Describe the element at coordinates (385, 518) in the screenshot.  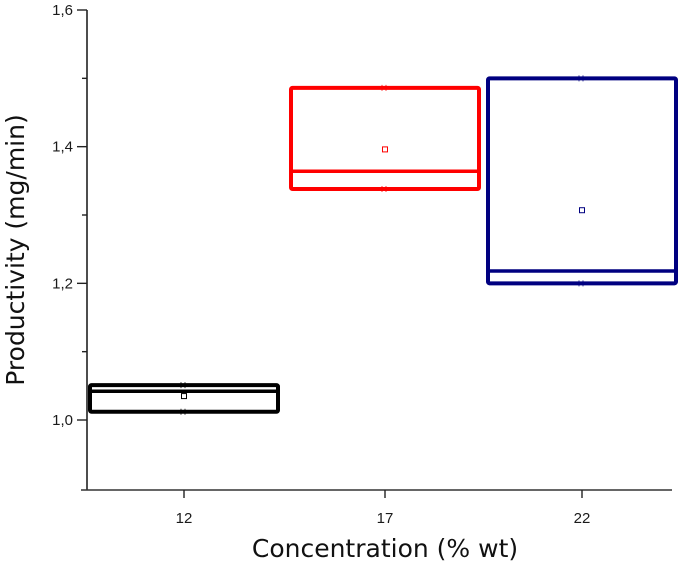
I see `x-tick-label: 17` at that location.